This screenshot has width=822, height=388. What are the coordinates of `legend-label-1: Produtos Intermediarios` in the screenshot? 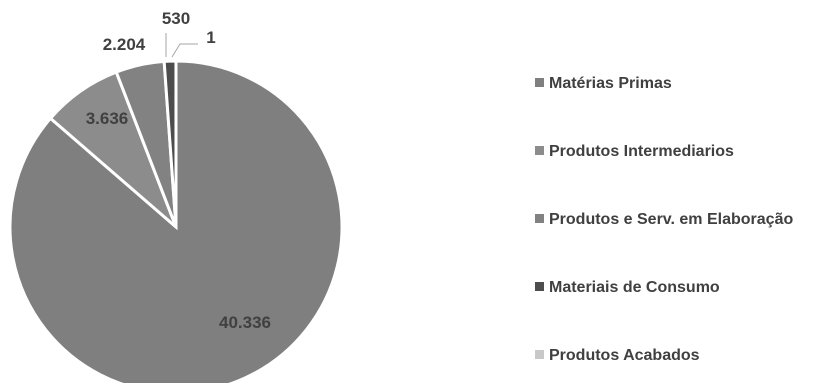 It's located at (641, 151).